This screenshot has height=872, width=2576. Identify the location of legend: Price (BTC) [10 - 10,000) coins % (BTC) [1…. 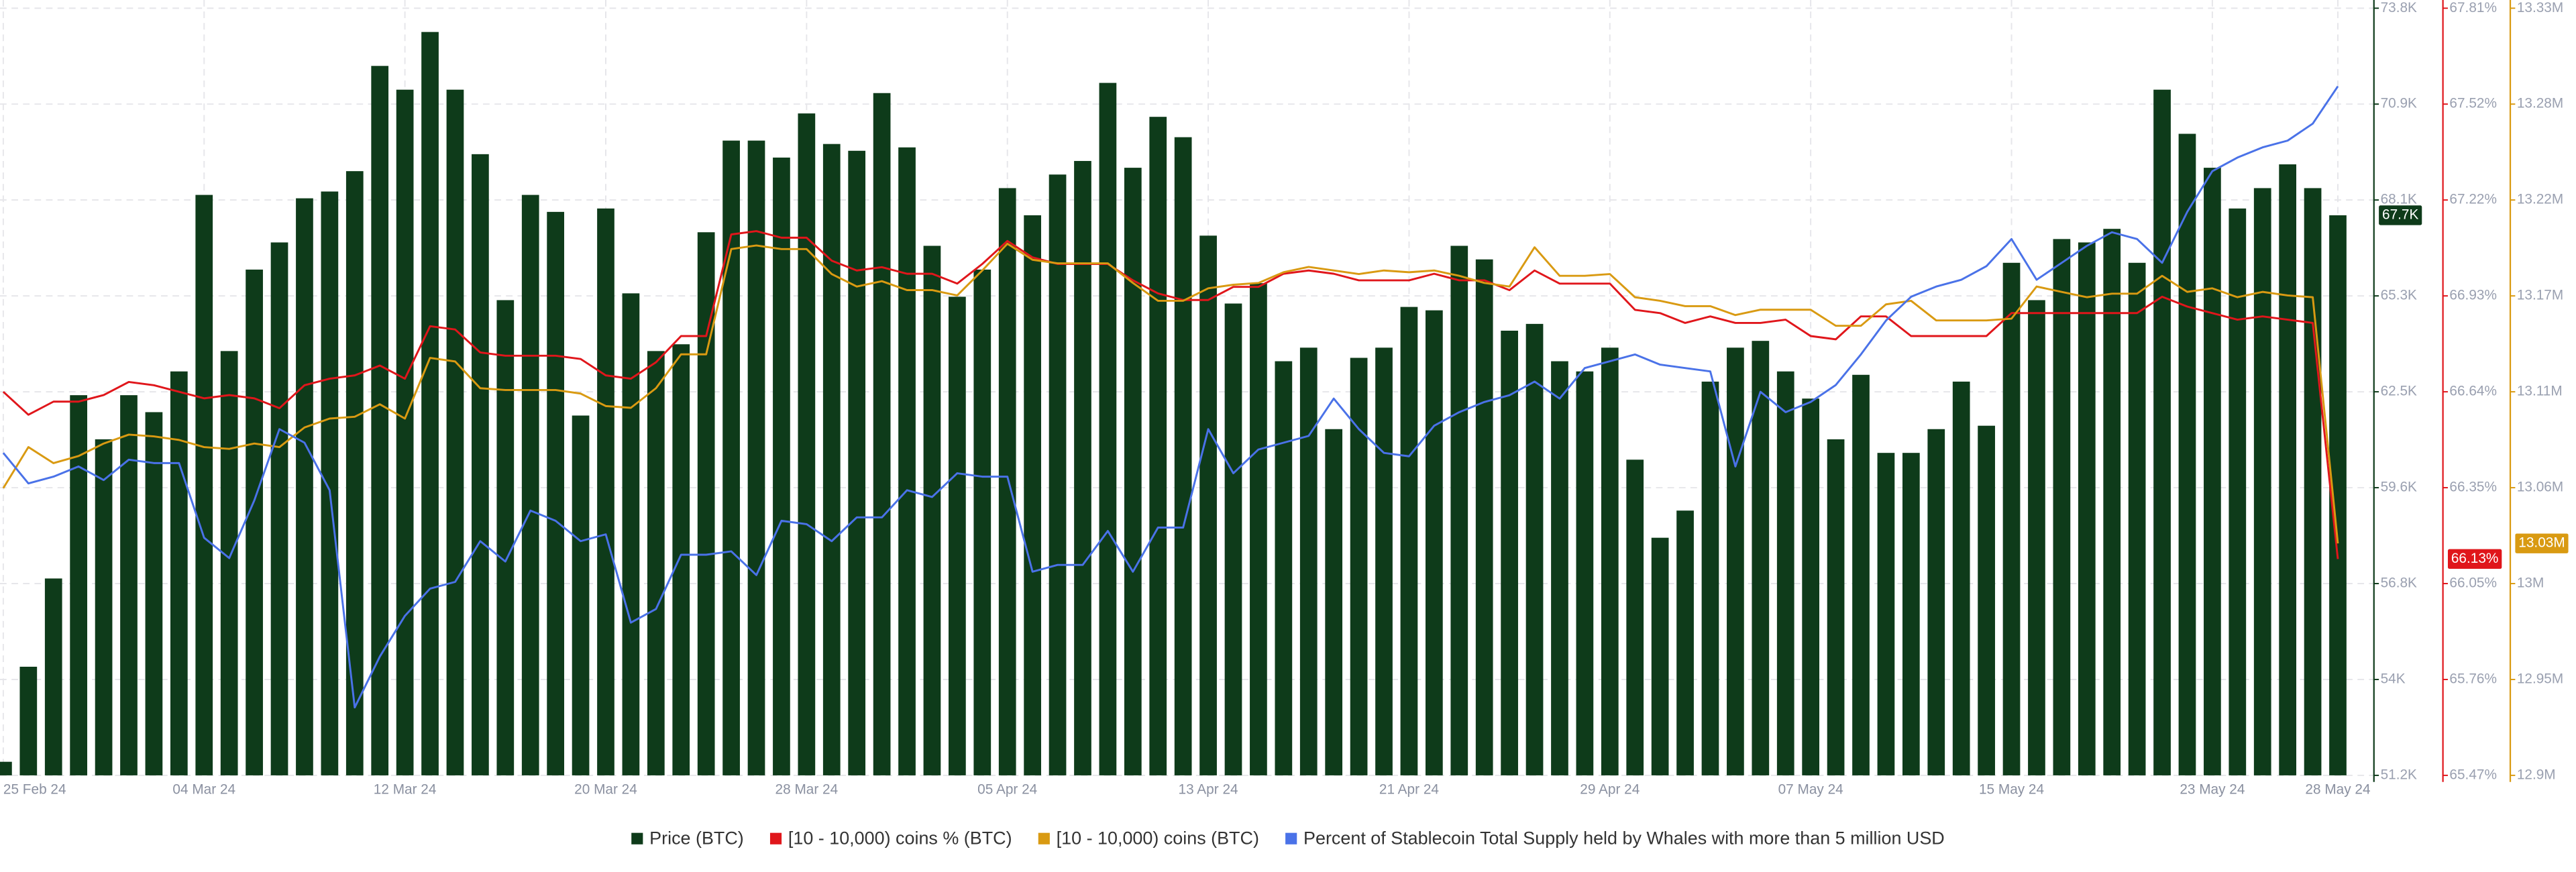
(1288, 839).